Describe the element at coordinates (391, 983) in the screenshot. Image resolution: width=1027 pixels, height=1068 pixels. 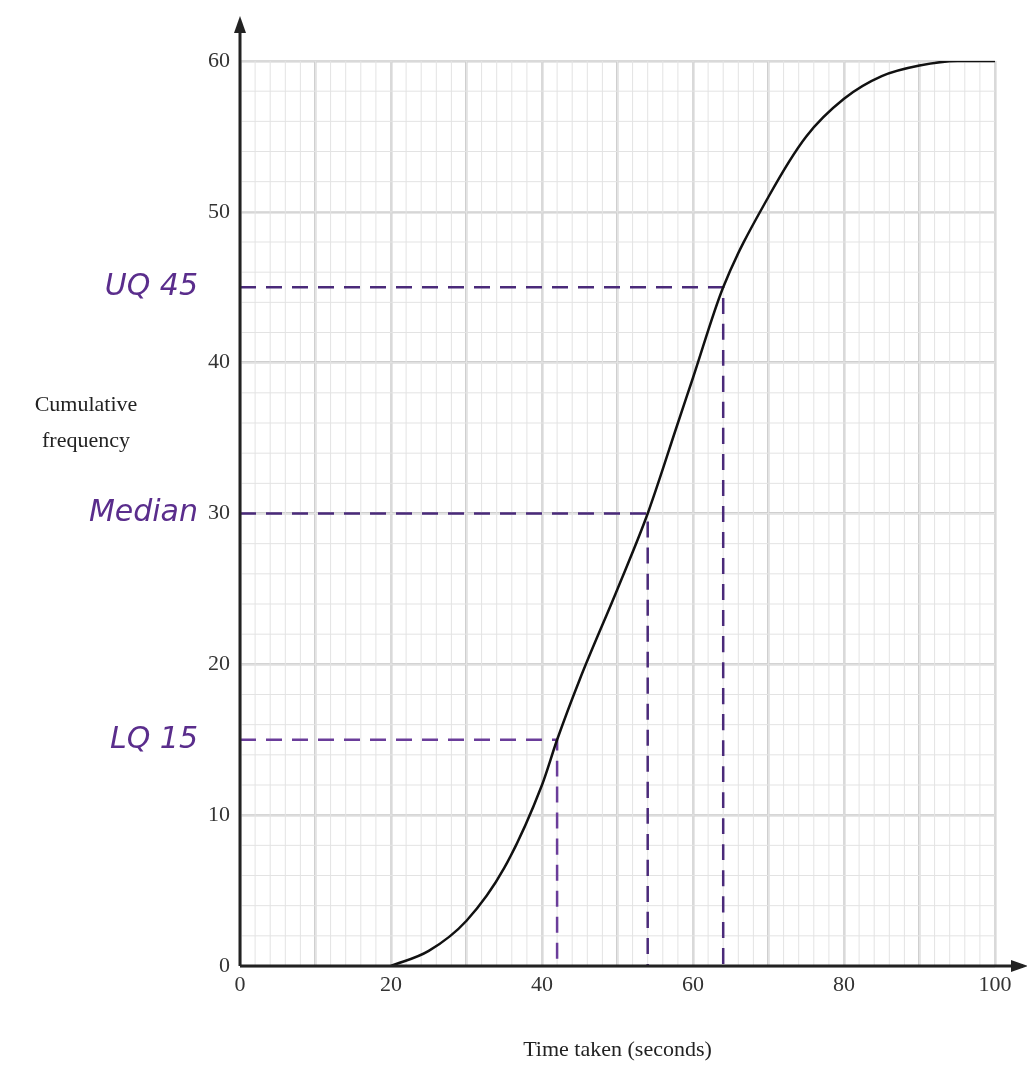
I see `x-tick-label: 20` at that location.